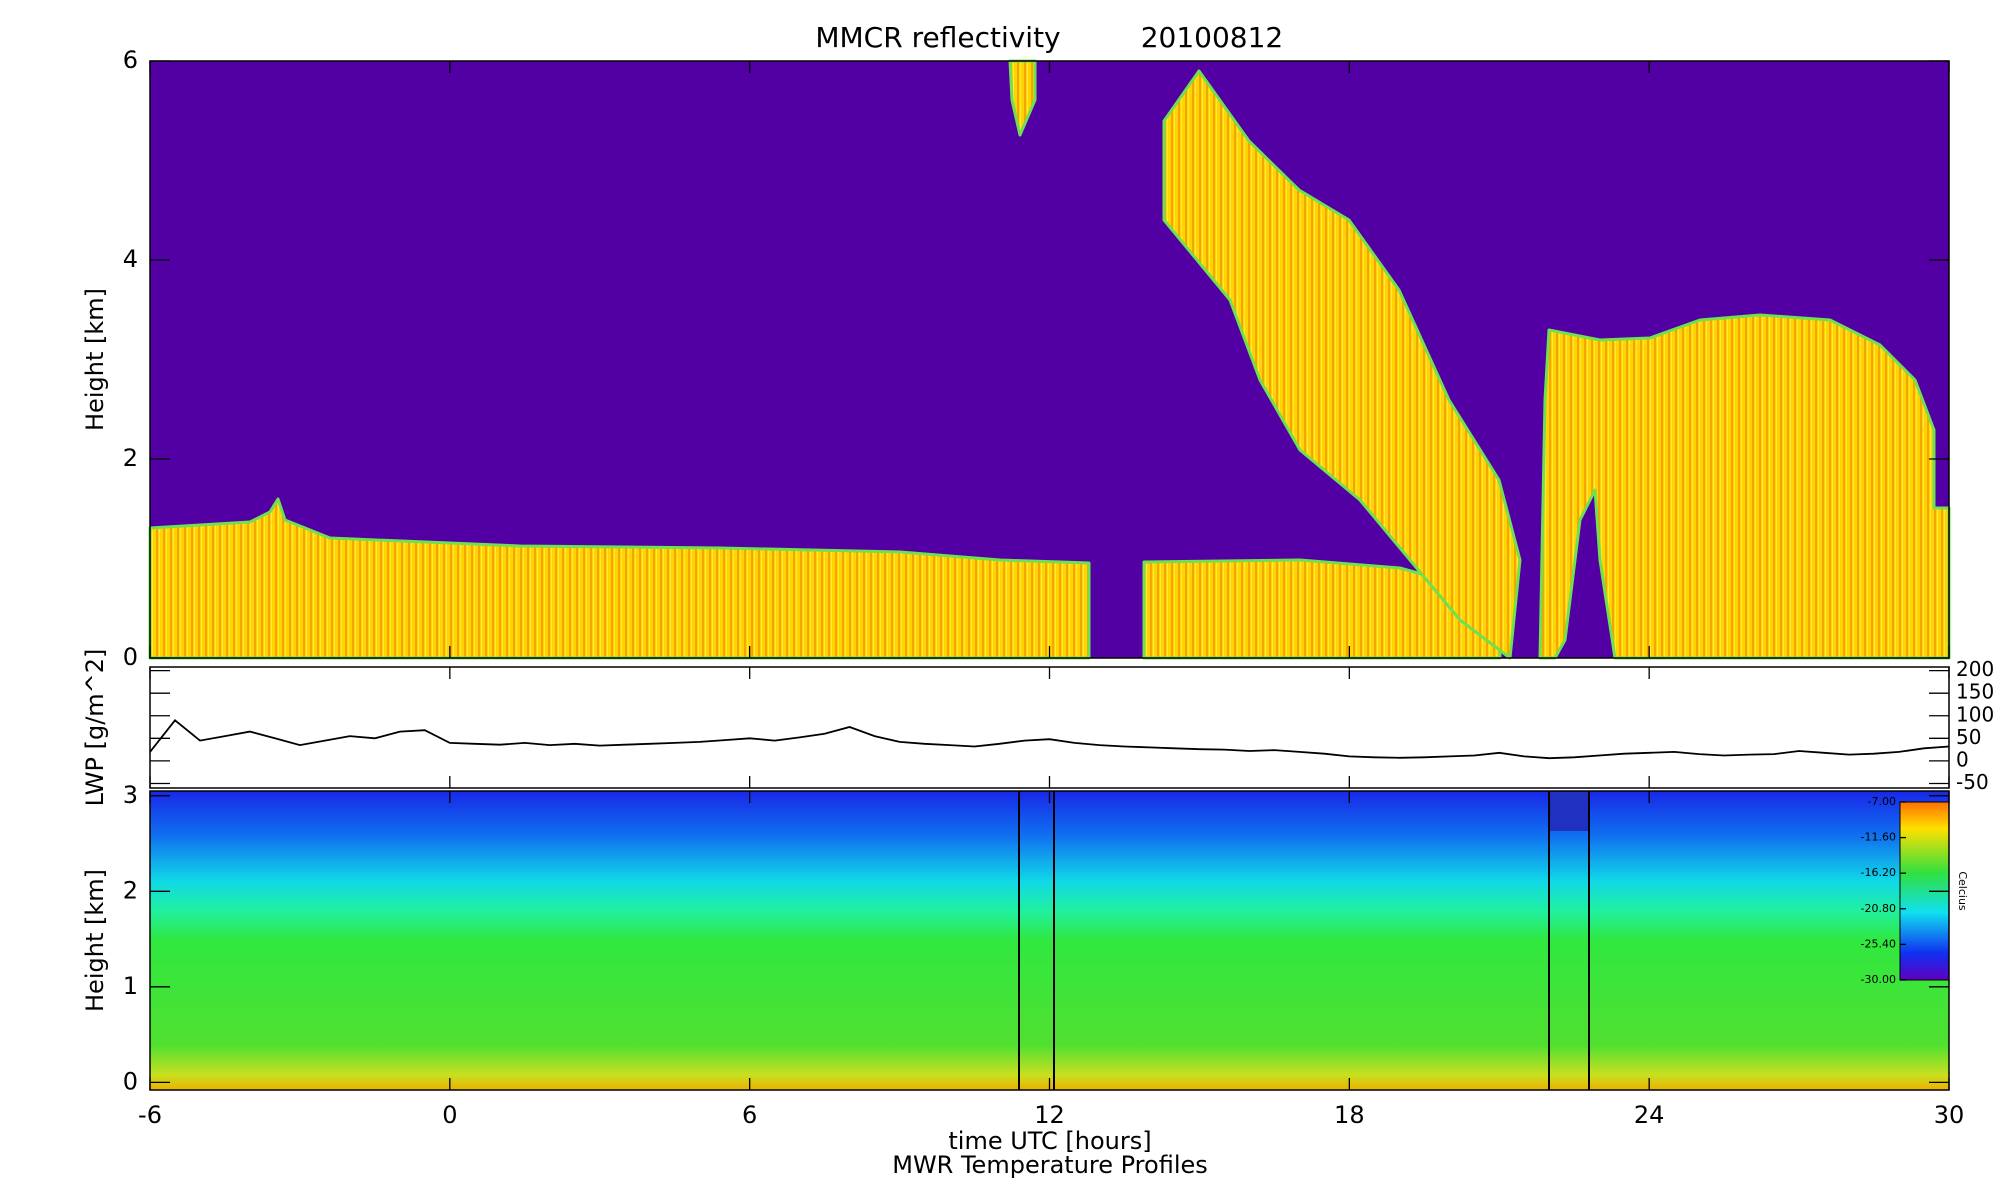 The image size is (2000, 1200). I want to click on chart-title: MMCR reflectivity, so click(937, 37).